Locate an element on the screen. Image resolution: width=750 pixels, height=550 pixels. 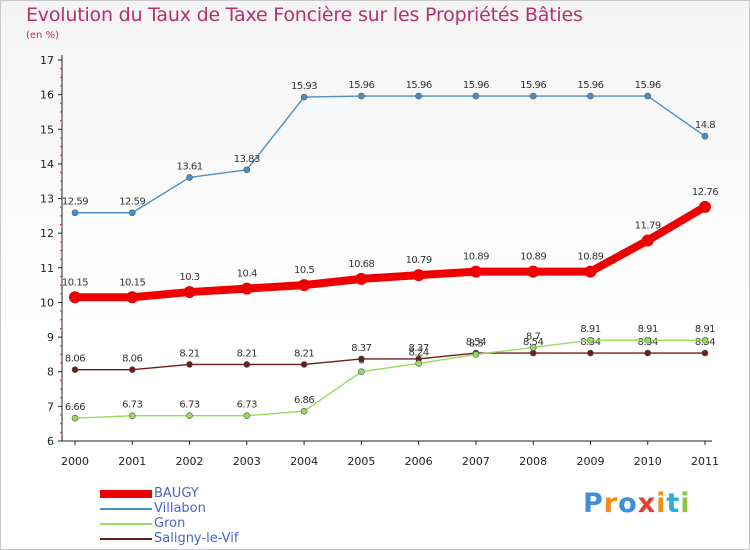
data-label-villabon: 15.93 is located at coordinates (304, 86).